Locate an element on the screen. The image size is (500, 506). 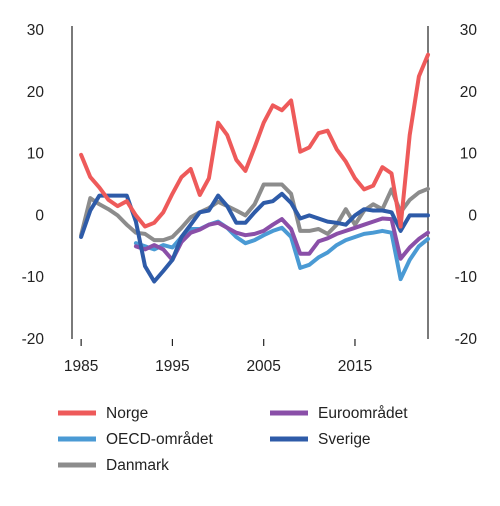
y-tick-label-right: -20 is located at coordinates (466, 339).